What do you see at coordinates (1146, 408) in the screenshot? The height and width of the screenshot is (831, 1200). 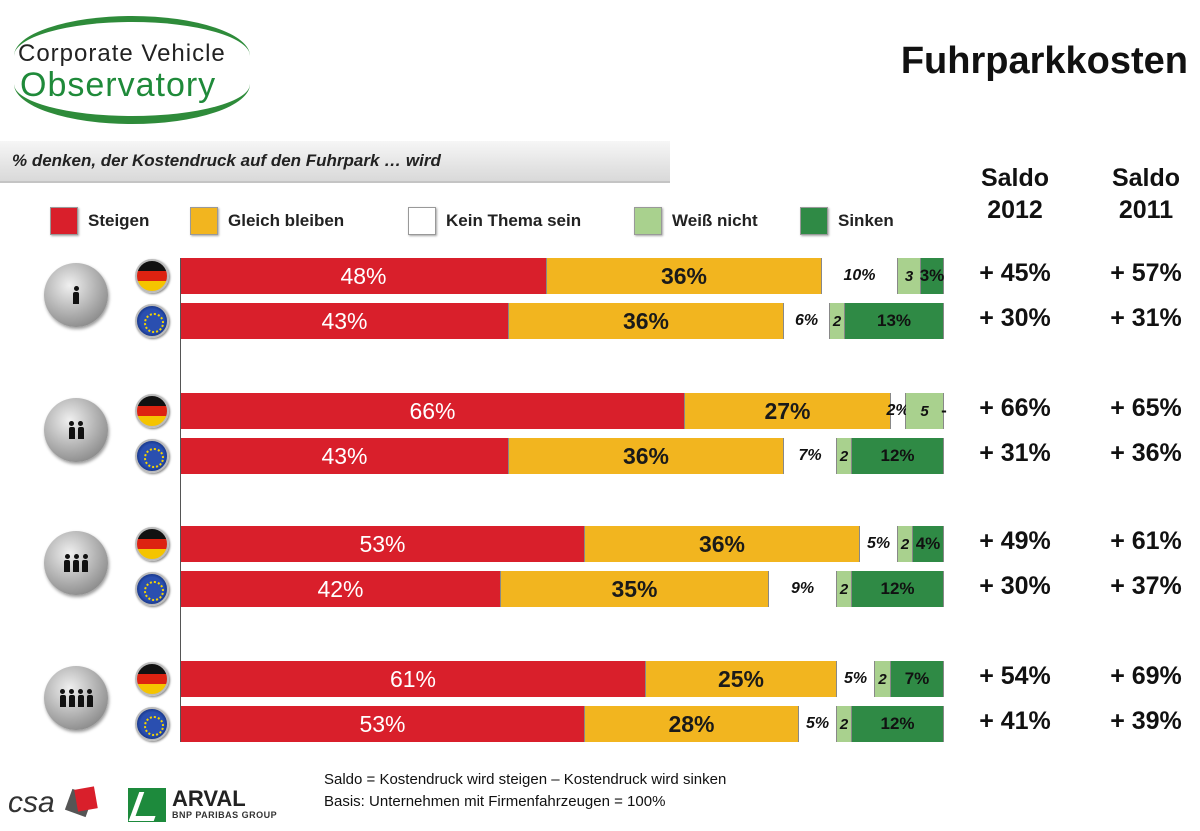 I see `saldo-2011-value: + 65%` at bounding box center [1146, 408].